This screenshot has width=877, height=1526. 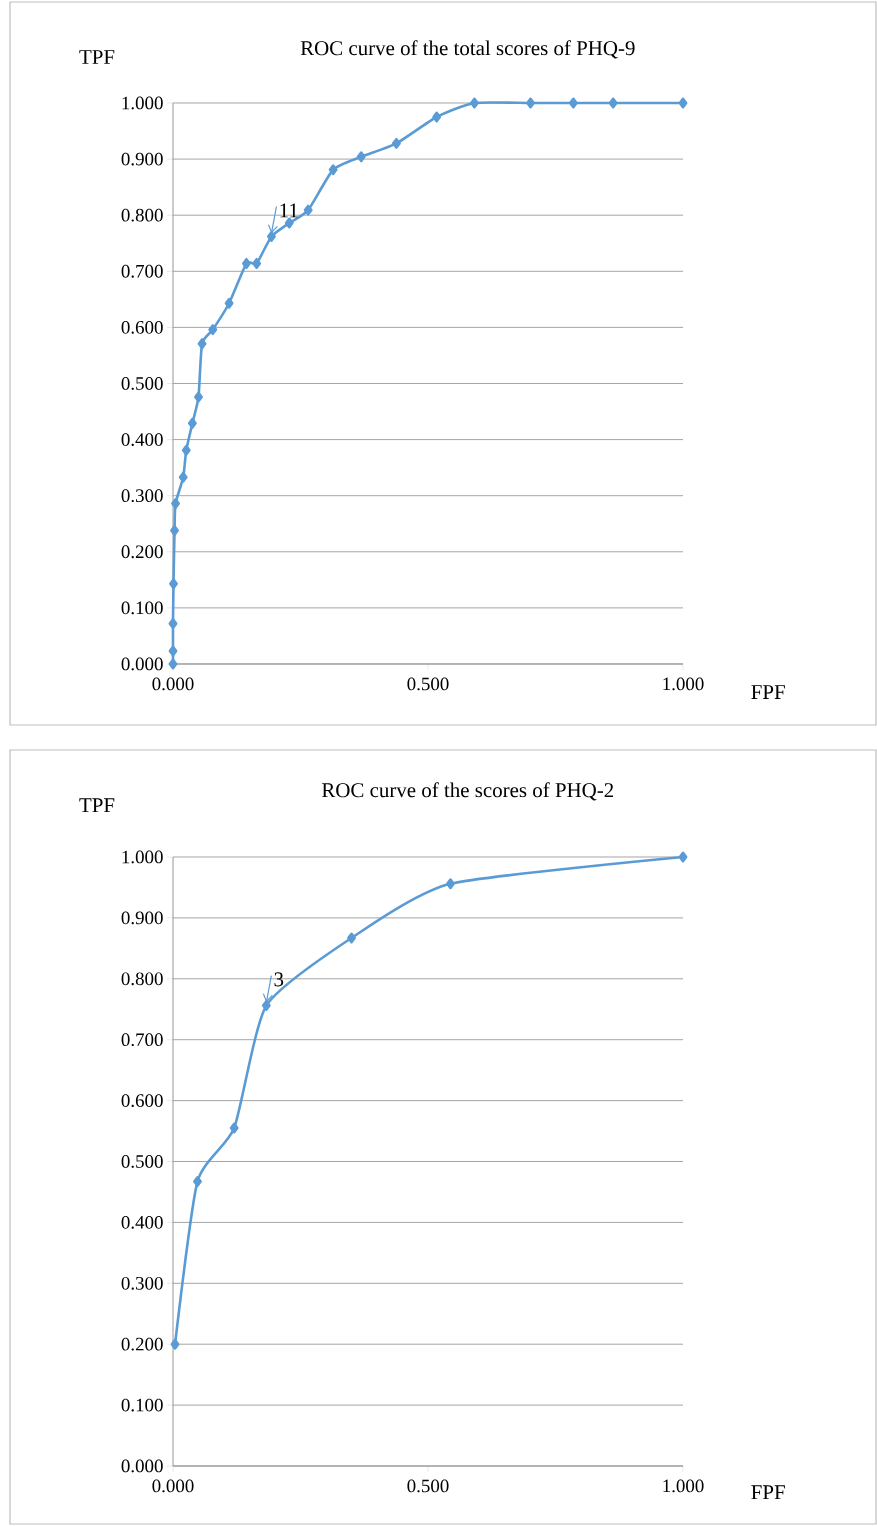 What do you see at coordinates (279, 979) in the screenshot?
I see `annotation: 3` at bounding box center [279, 979].